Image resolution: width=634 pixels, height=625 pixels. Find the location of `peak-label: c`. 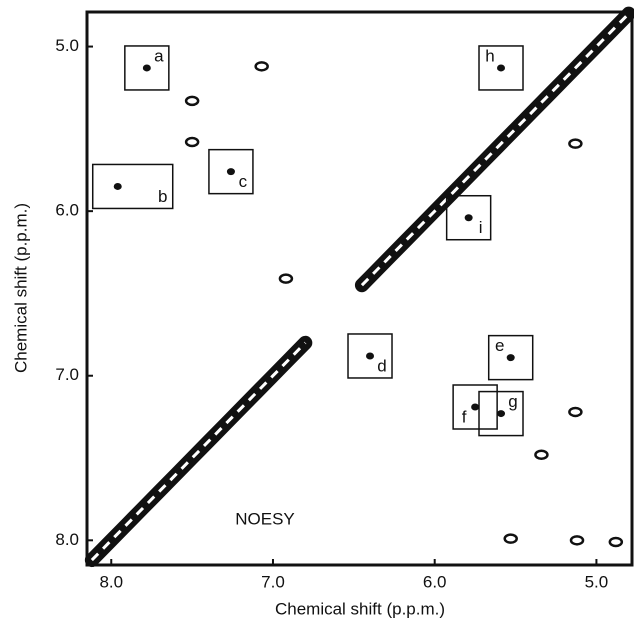

peak-label: c is located at coordinates (243, 181).